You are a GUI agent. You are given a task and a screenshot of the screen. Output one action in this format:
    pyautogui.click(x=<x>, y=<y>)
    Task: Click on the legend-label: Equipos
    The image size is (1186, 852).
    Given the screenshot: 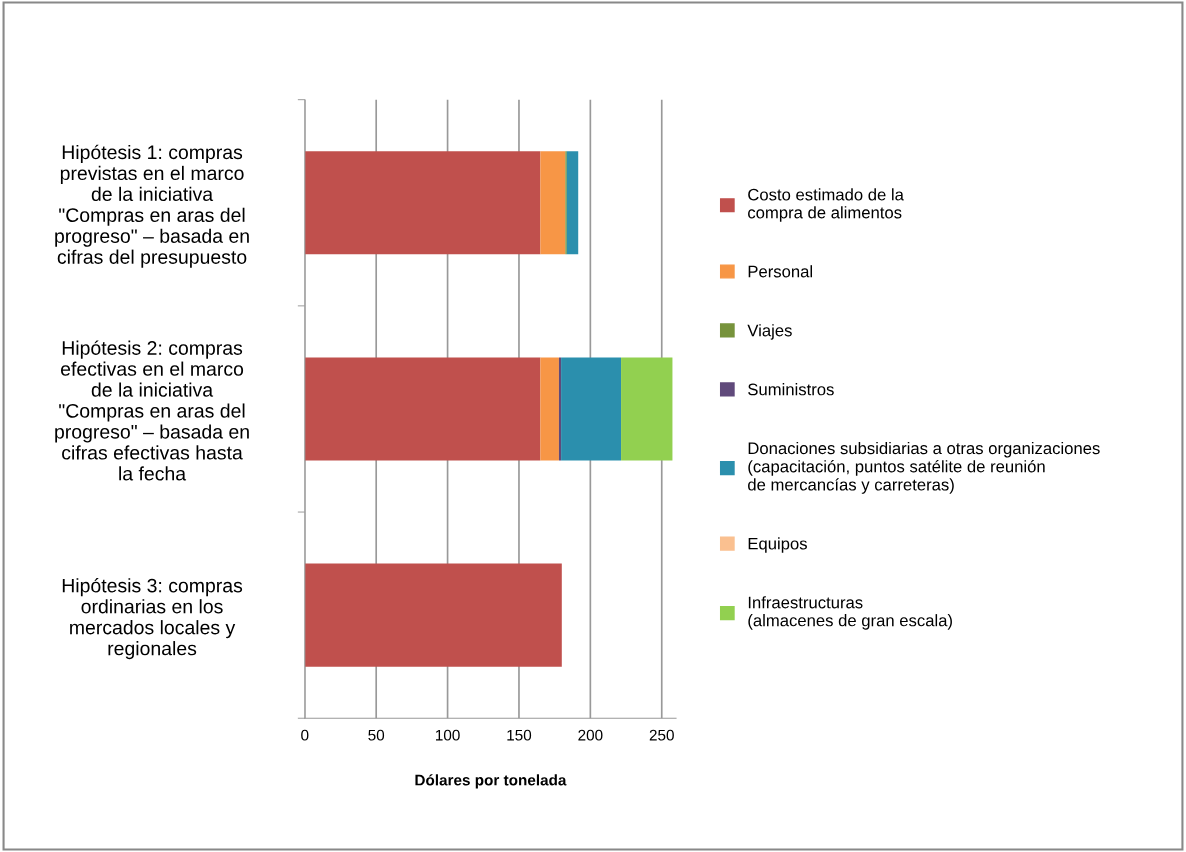 What is the action you would take?
    pyautogui.click(x=777, y=545)
    